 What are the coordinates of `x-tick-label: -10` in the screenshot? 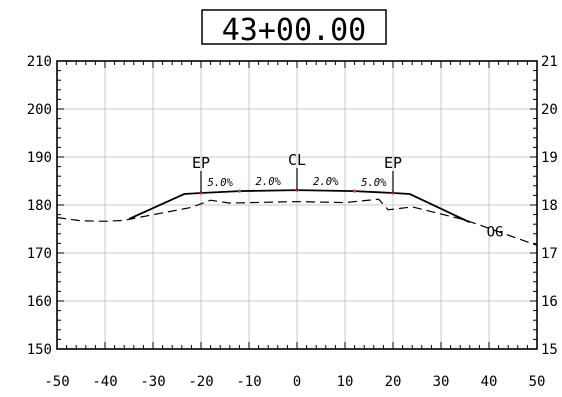 It's located at (248, 382).